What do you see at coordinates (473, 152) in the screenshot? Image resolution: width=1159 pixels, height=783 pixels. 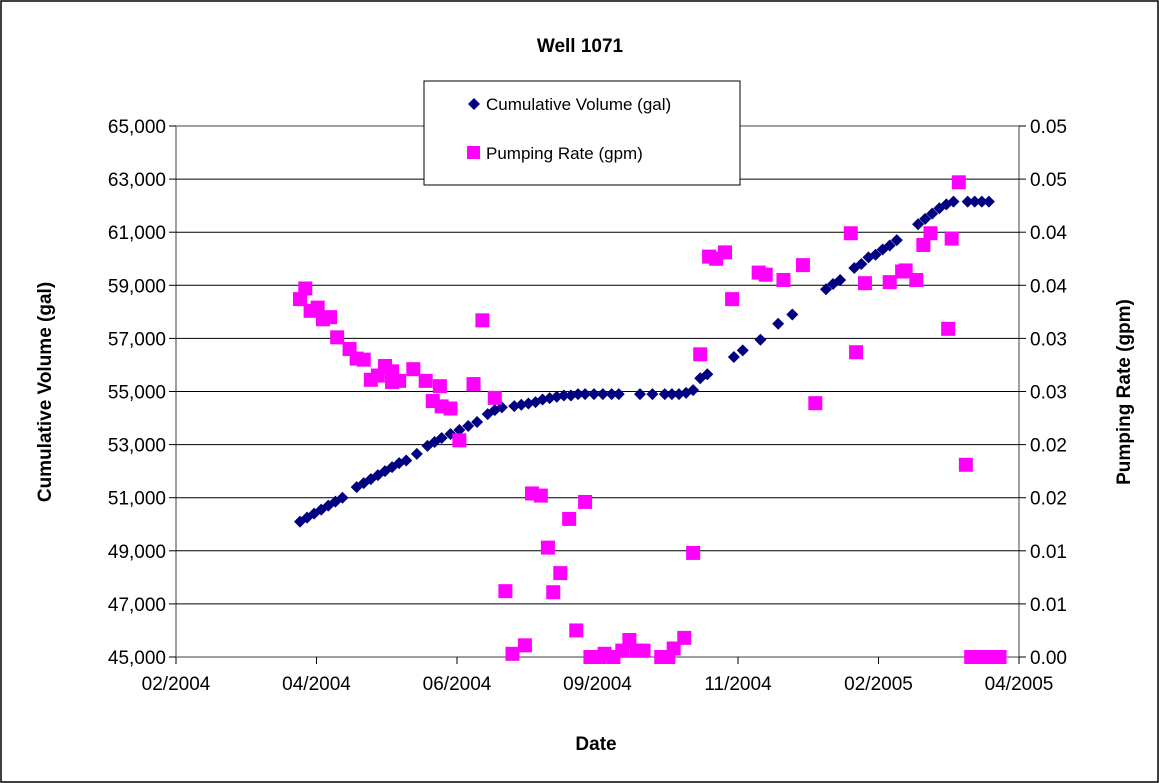 I see `legend-marker-pumping-rate` at bounding box center [473, 152].